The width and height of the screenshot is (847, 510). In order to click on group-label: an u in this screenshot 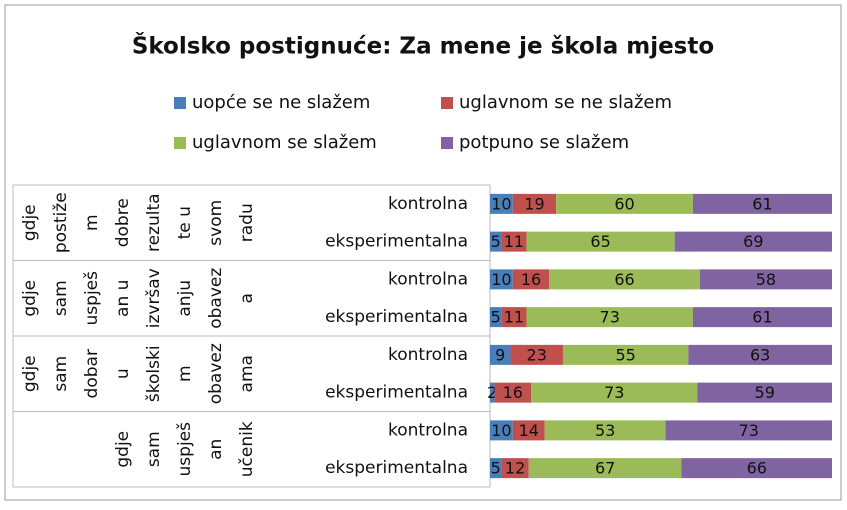, I will do `click(123, 298)`.